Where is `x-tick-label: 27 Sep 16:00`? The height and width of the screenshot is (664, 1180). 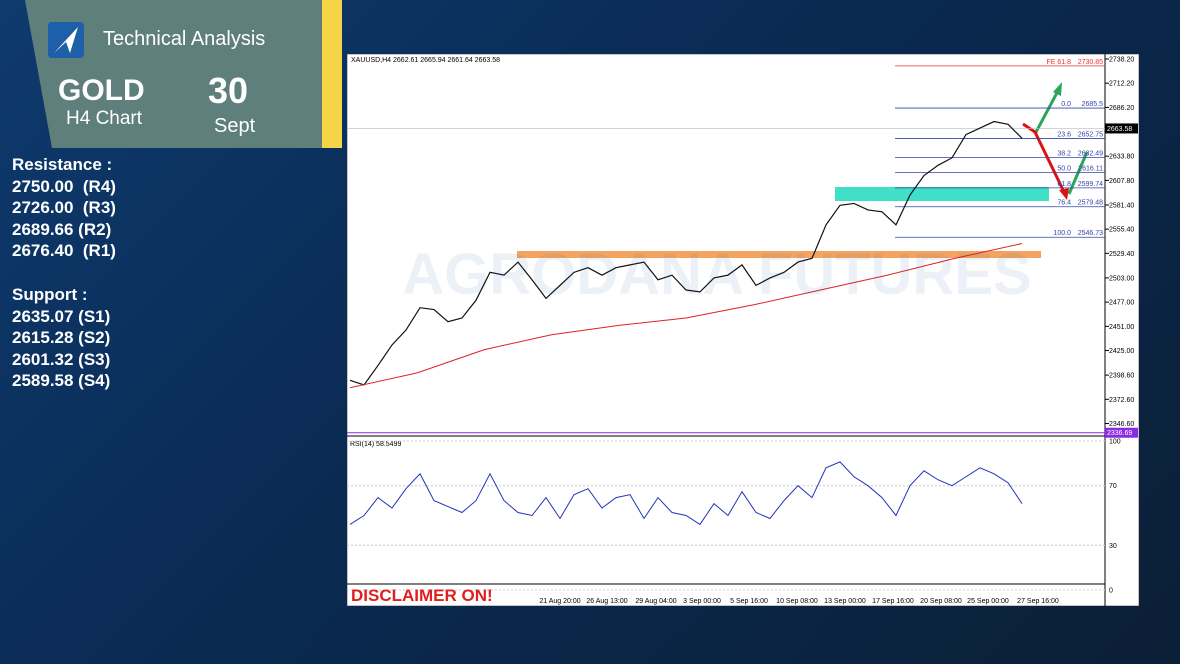
x-tick-label: 27 Sep 16:00 is located at coordinates (1038, 601).